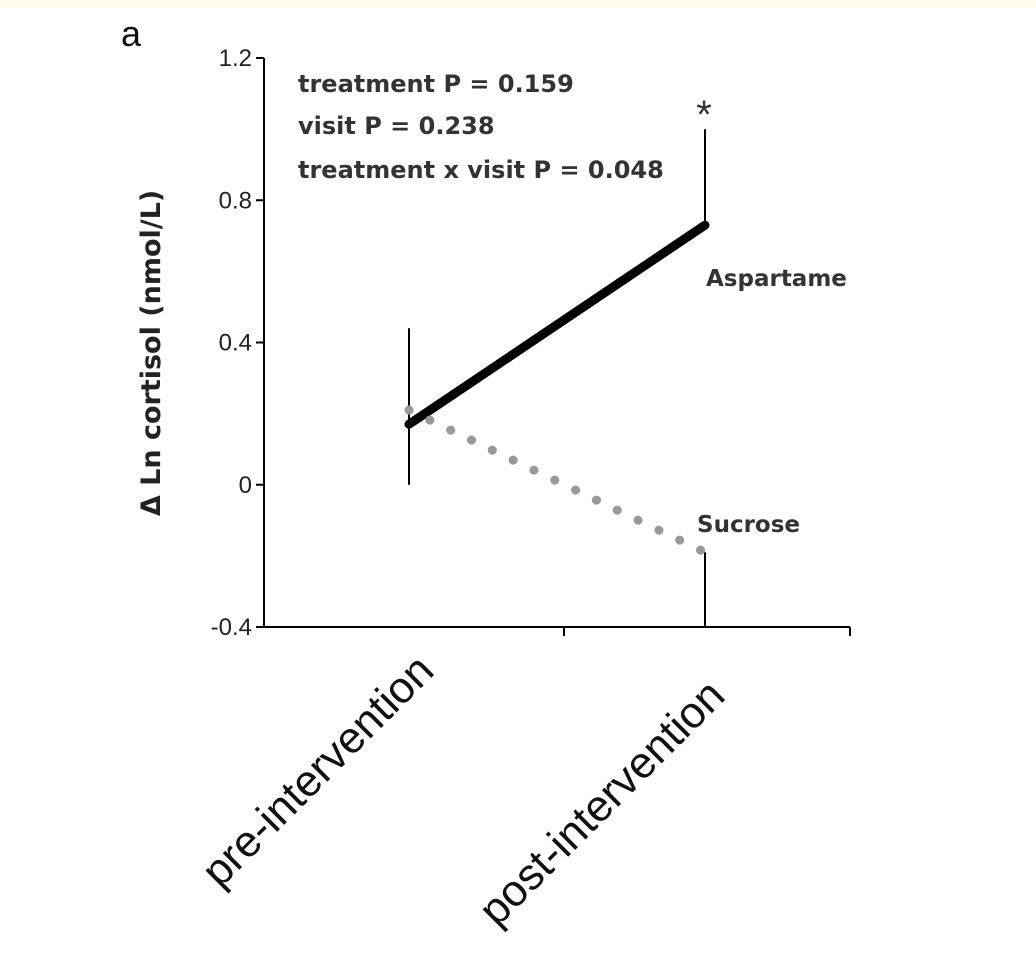 This screenshot has height=978, width=1036. I want to click on y-ticks: -0.4 0 0.4 0.8 1.2, so click(237, 343).